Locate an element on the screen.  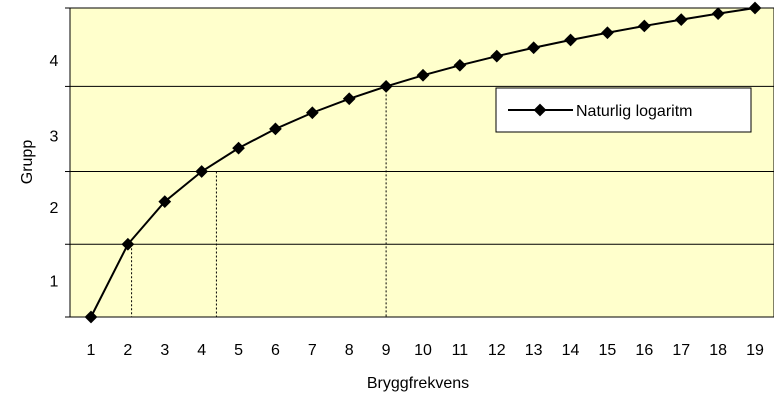
x-tick-label: 8 is located at coordinates (349, 350).